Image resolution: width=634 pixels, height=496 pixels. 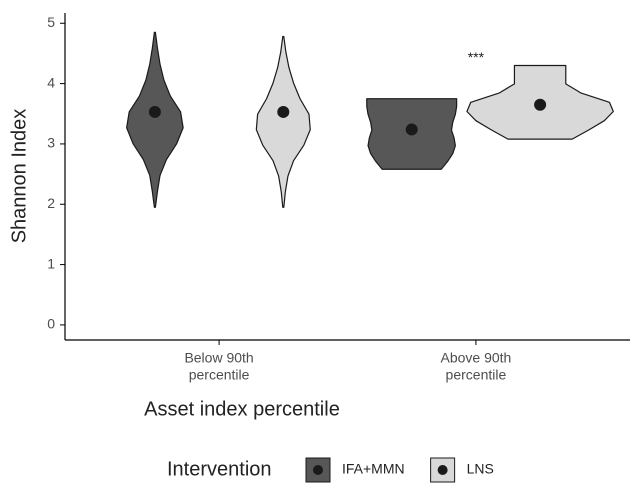 I want to click on annotation: ***, so click(x=476, y=57).